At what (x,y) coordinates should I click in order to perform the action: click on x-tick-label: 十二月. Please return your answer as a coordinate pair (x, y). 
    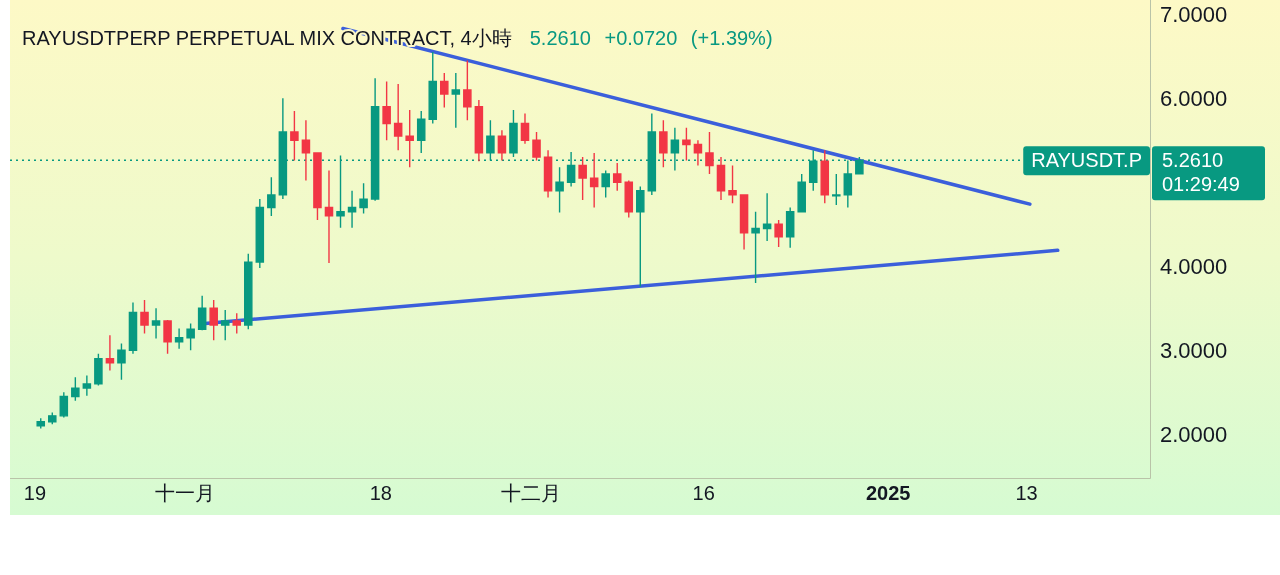
    Looking at the image, I should click on (530, 493).